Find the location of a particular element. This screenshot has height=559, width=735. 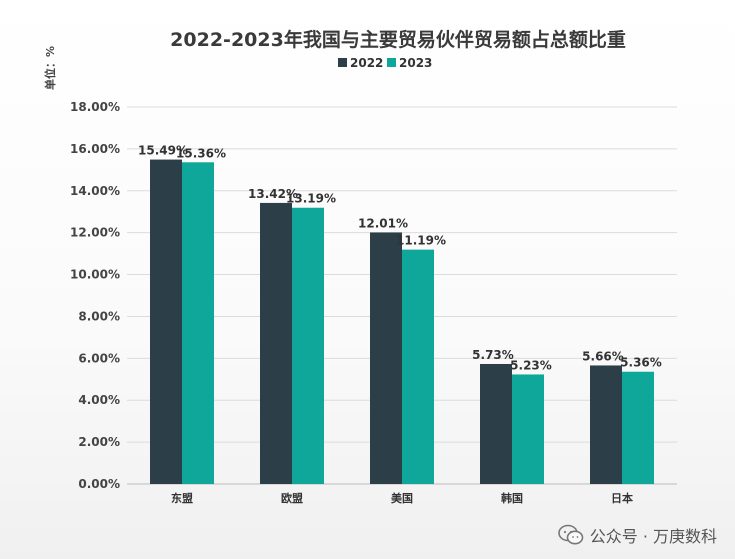

data-label: 13.42% is located at coordinates (273, 194).